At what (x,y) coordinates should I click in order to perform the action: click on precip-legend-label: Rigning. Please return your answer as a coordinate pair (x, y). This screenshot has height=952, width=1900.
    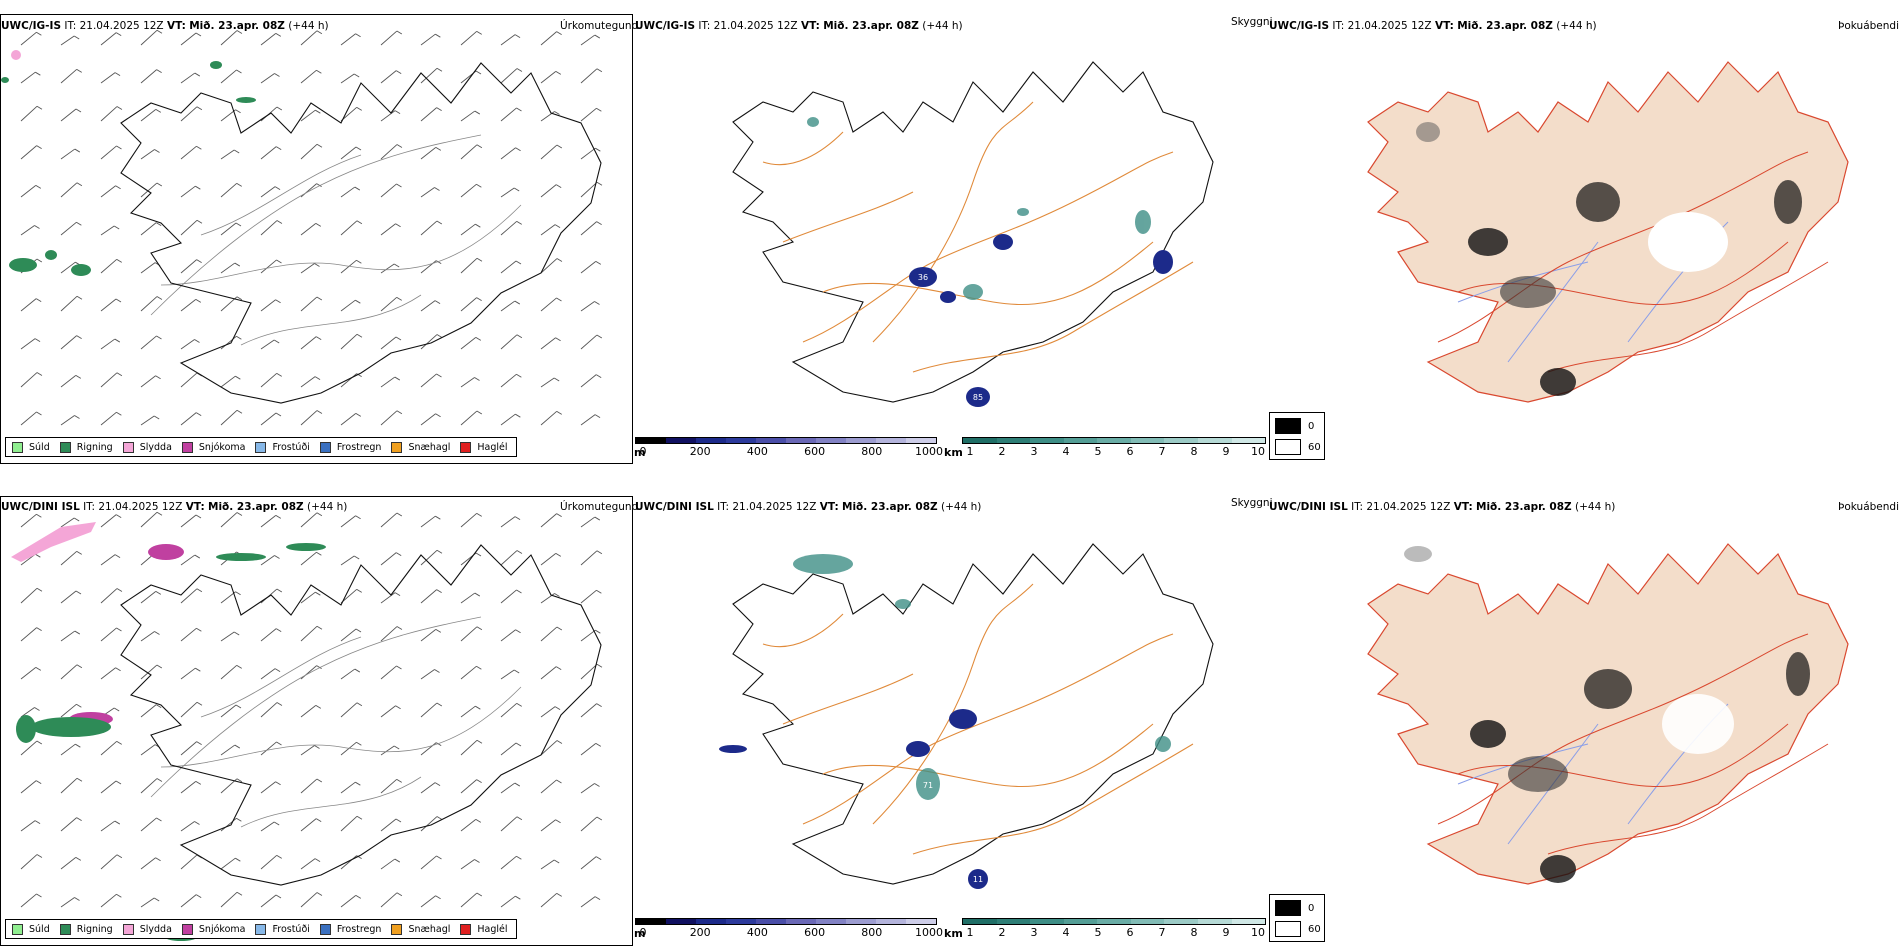
    Looking at the image, I should click on (94, 447).